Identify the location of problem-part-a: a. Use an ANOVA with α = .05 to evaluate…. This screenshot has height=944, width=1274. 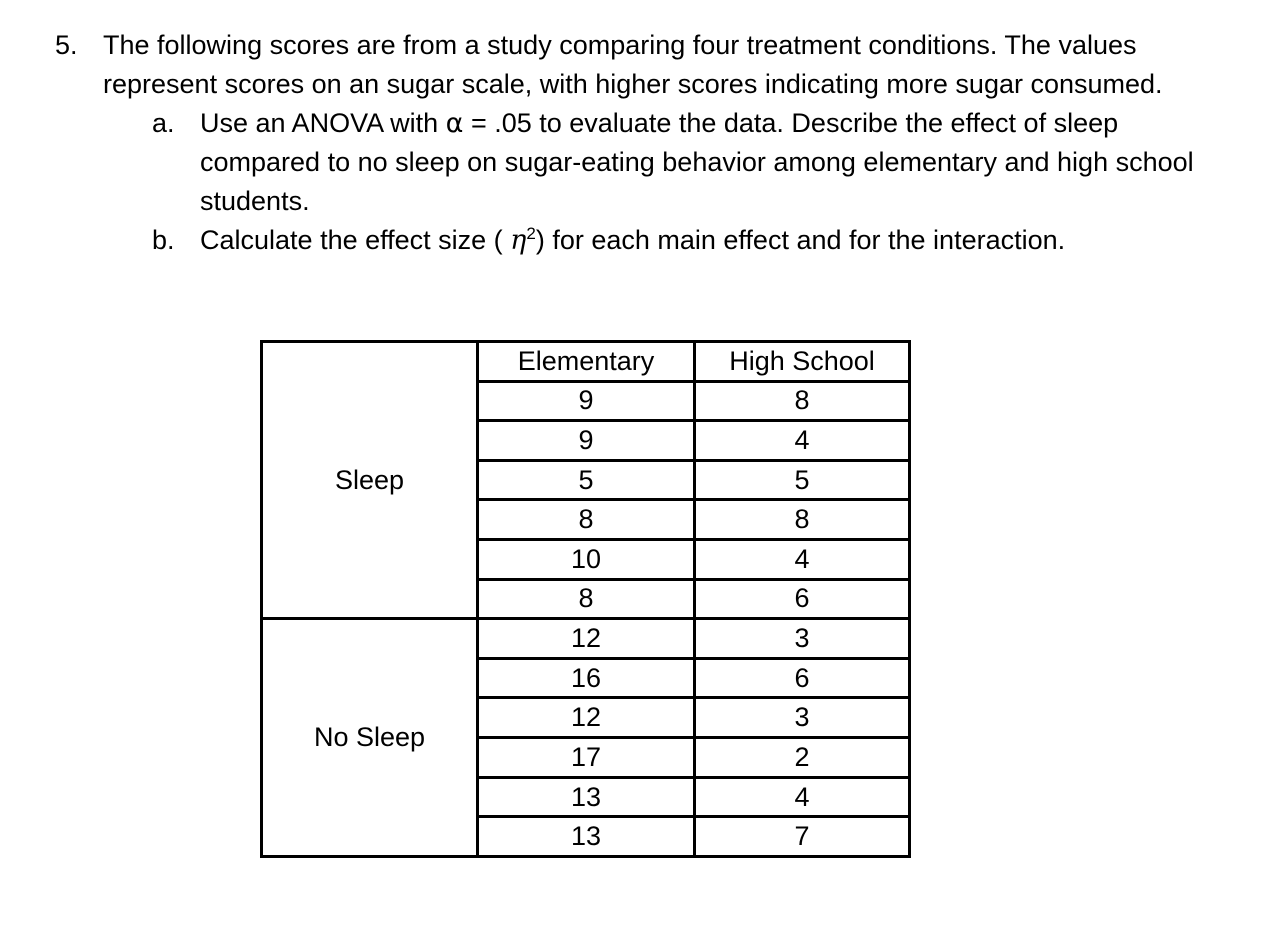
(607, 162).